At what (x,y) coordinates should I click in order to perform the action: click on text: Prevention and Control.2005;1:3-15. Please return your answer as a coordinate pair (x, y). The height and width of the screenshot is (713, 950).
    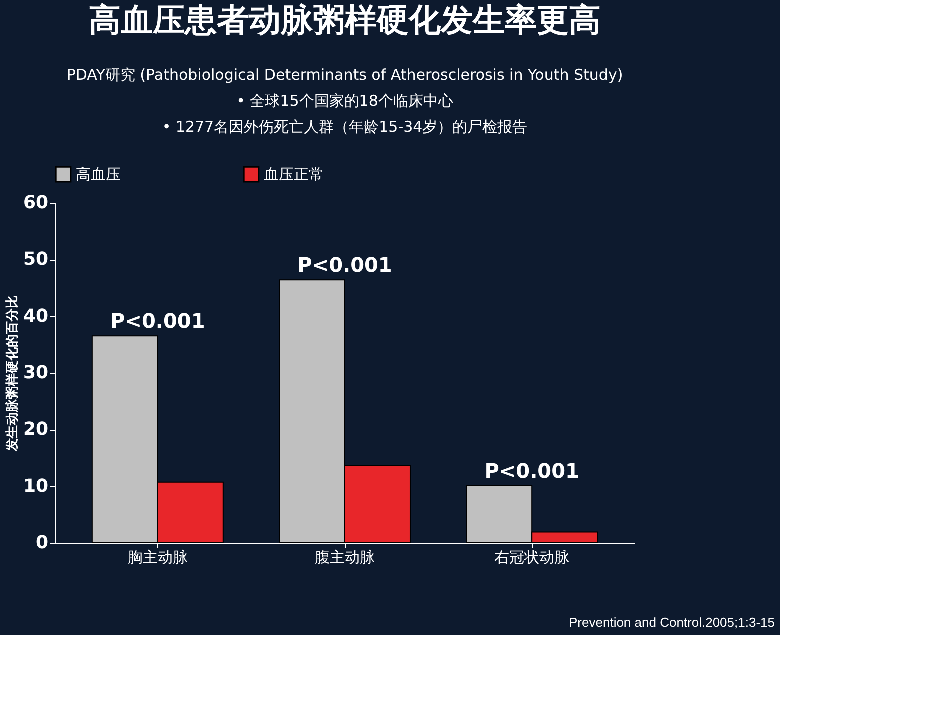
    Looking at the image, I should click on (672, 622).